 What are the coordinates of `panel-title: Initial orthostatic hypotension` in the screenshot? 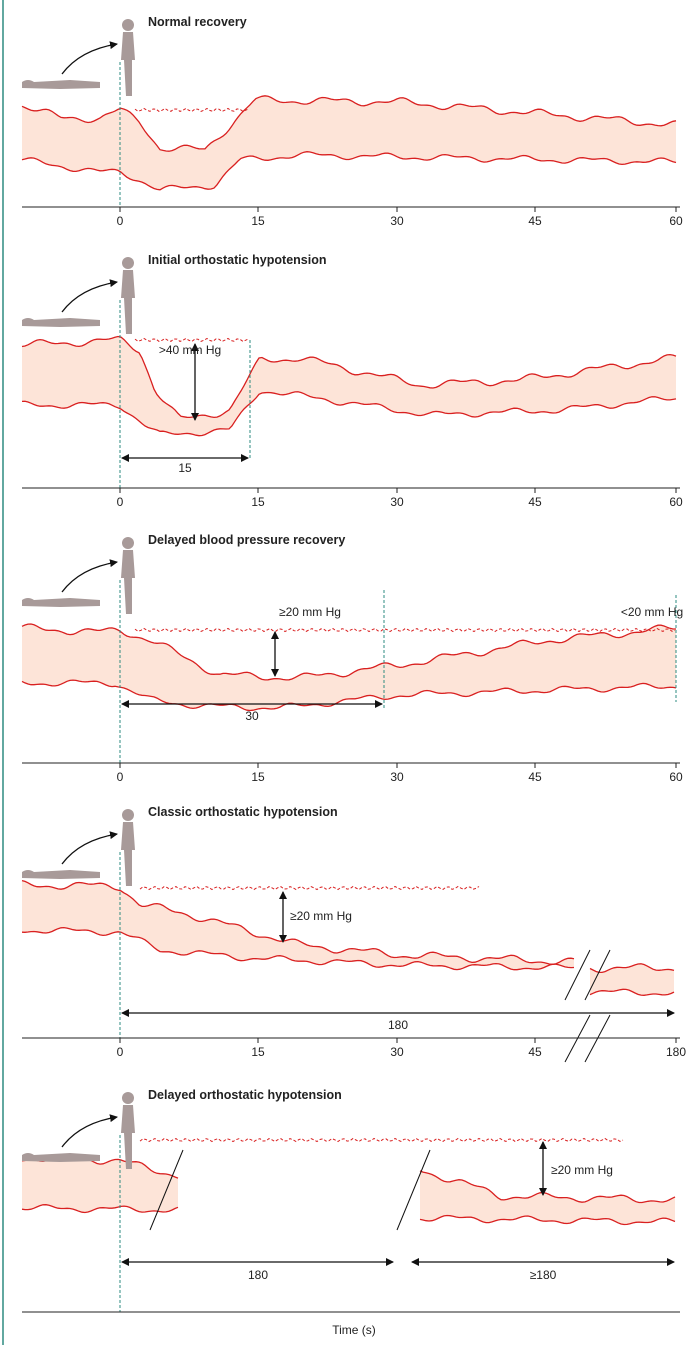 It's located at (237, 260).